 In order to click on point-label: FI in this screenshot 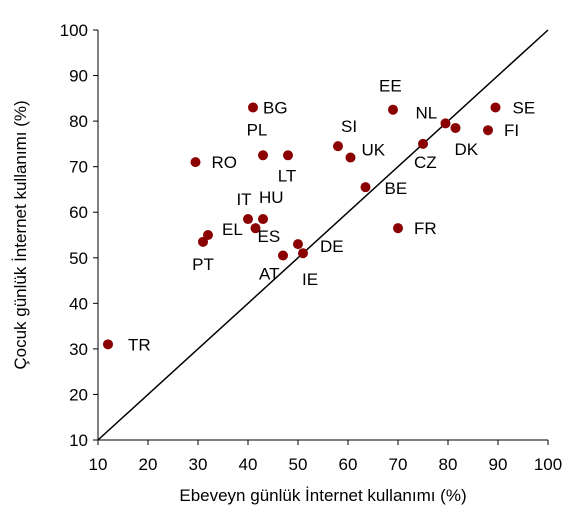, I will do `click(511, 130)`.